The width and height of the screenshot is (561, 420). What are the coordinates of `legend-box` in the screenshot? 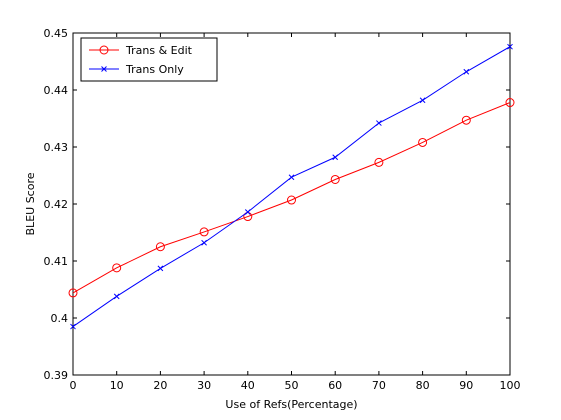 It's located at (149, 59).